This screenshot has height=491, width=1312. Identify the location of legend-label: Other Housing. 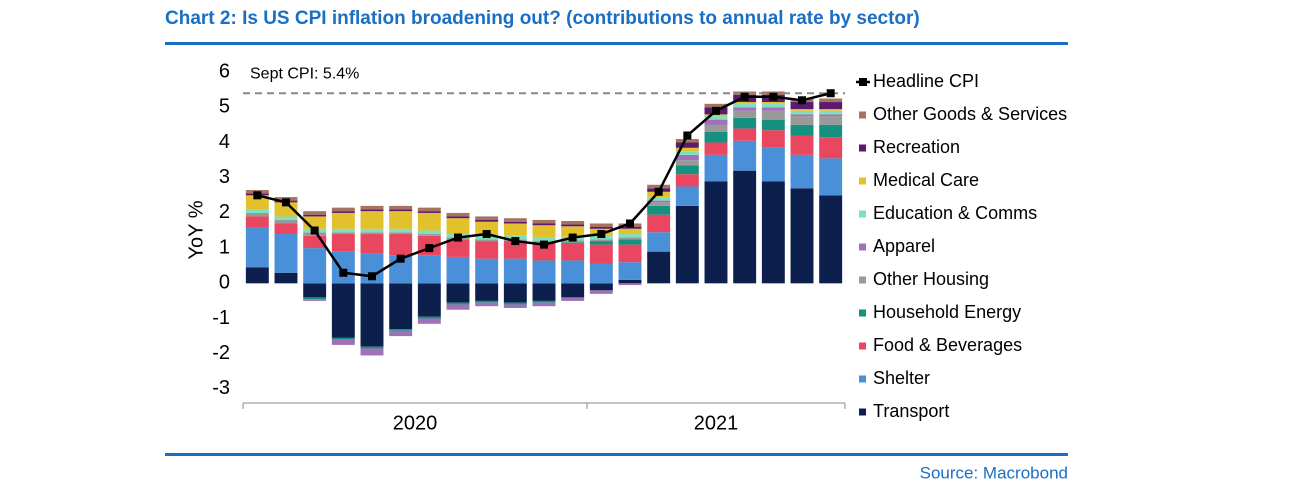
(931, 279).